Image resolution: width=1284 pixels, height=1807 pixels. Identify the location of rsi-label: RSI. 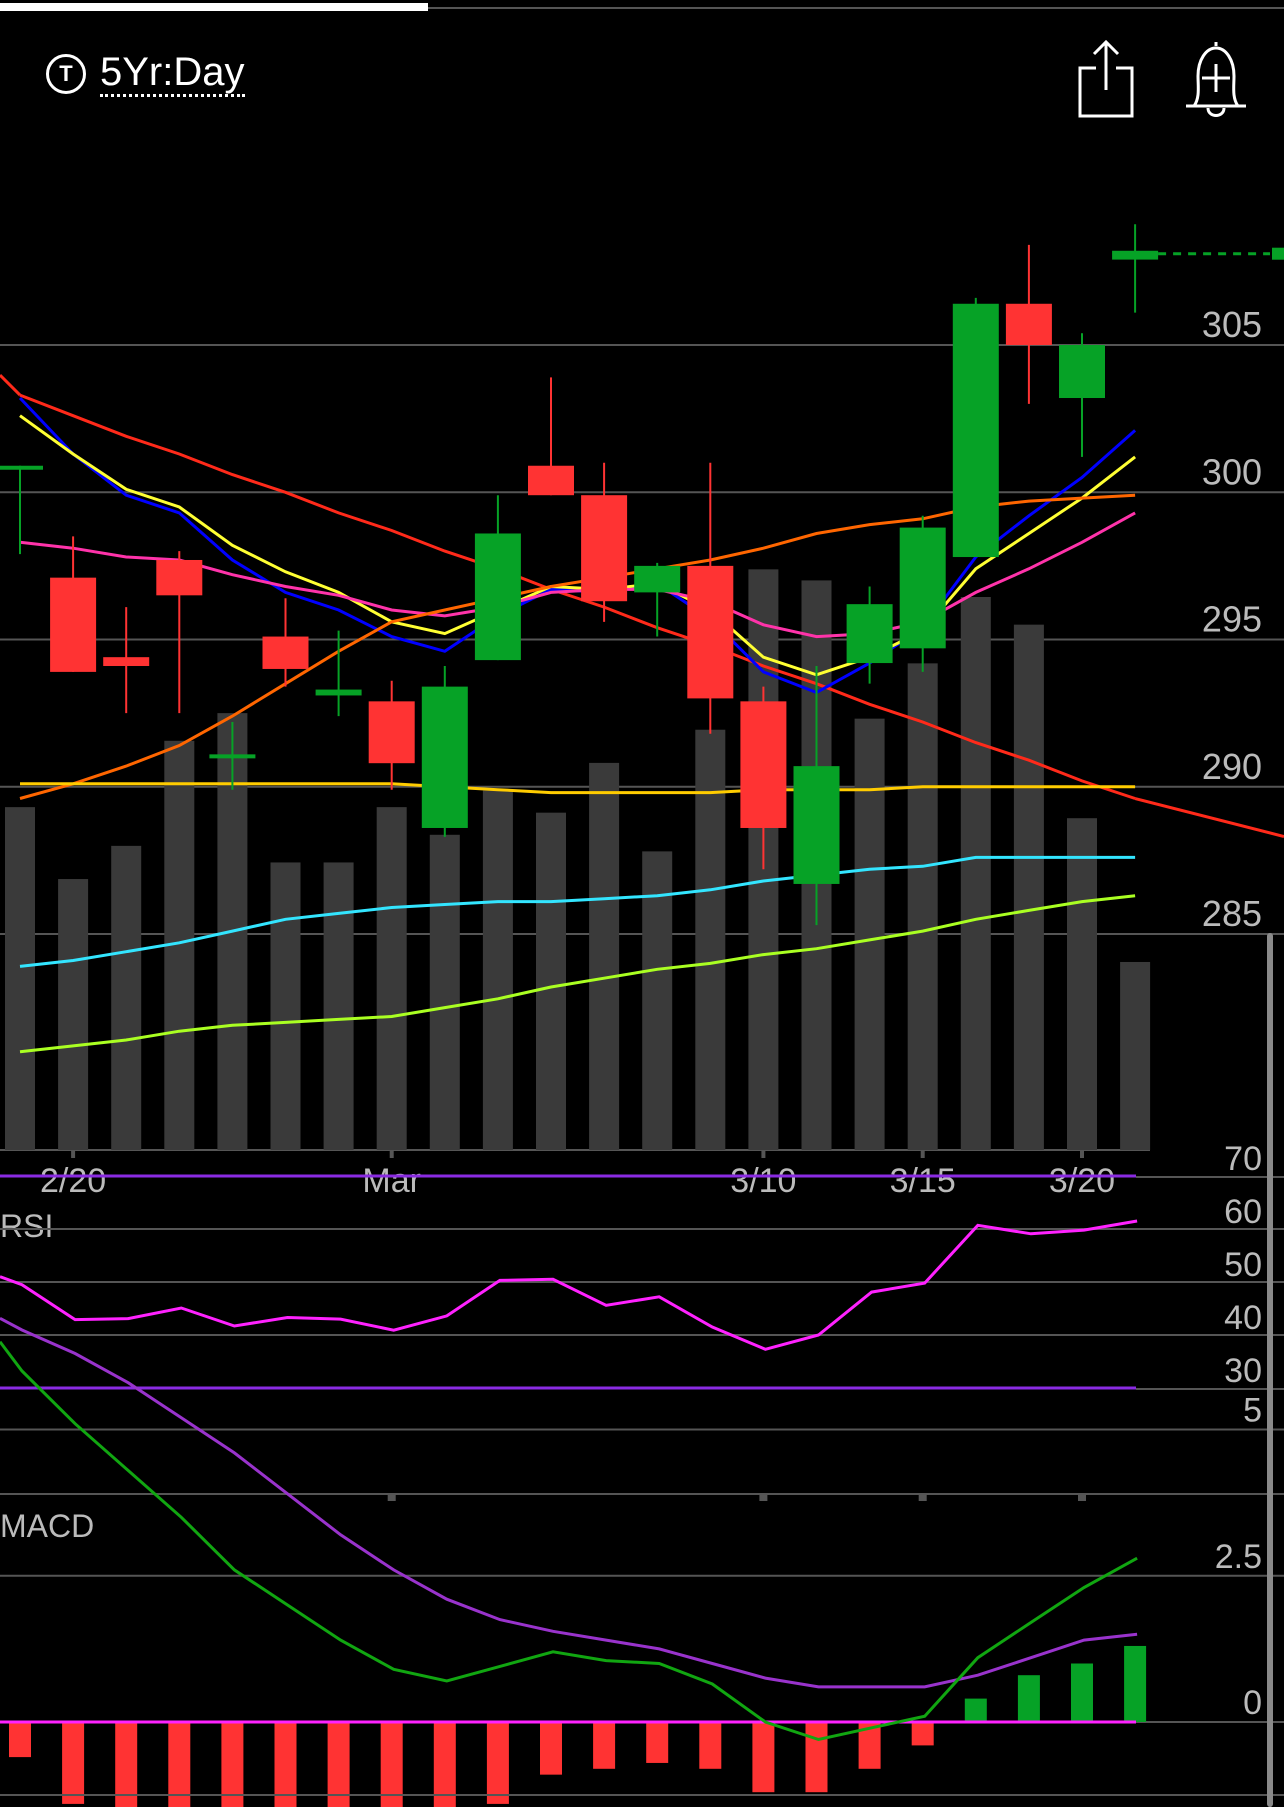
(26, 1226).